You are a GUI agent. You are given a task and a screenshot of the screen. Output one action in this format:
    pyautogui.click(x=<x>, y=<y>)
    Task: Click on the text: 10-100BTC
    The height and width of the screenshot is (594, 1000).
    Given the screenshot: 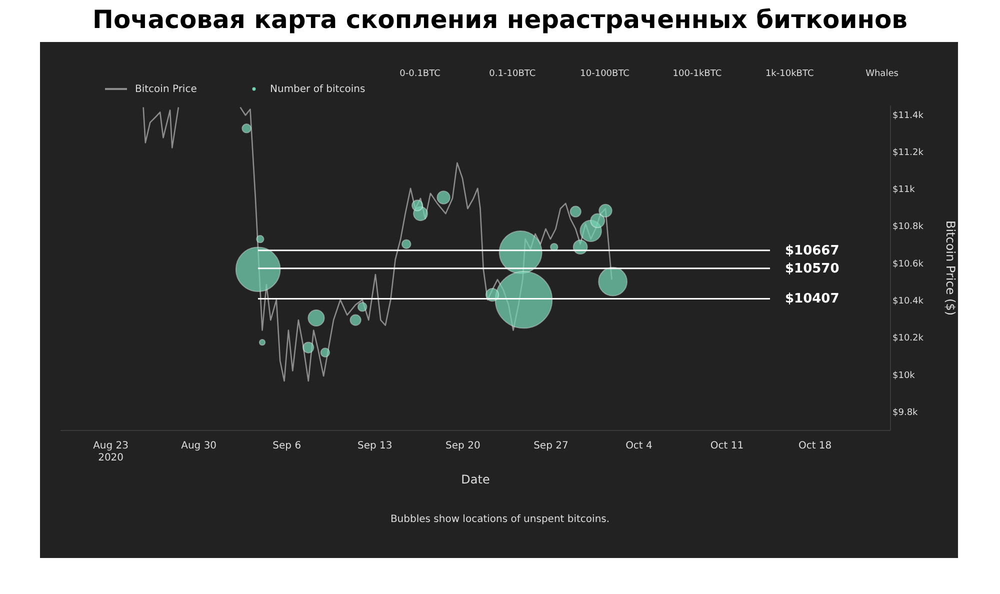 What is the action you would take?
    pyautogui.click(x=605, y=74)
    